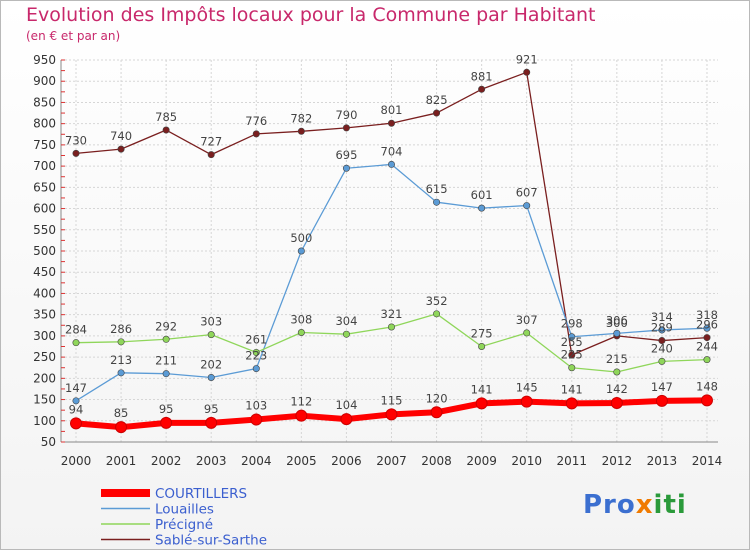  I want to click on y-tick-label: 500, so click(44, 251).